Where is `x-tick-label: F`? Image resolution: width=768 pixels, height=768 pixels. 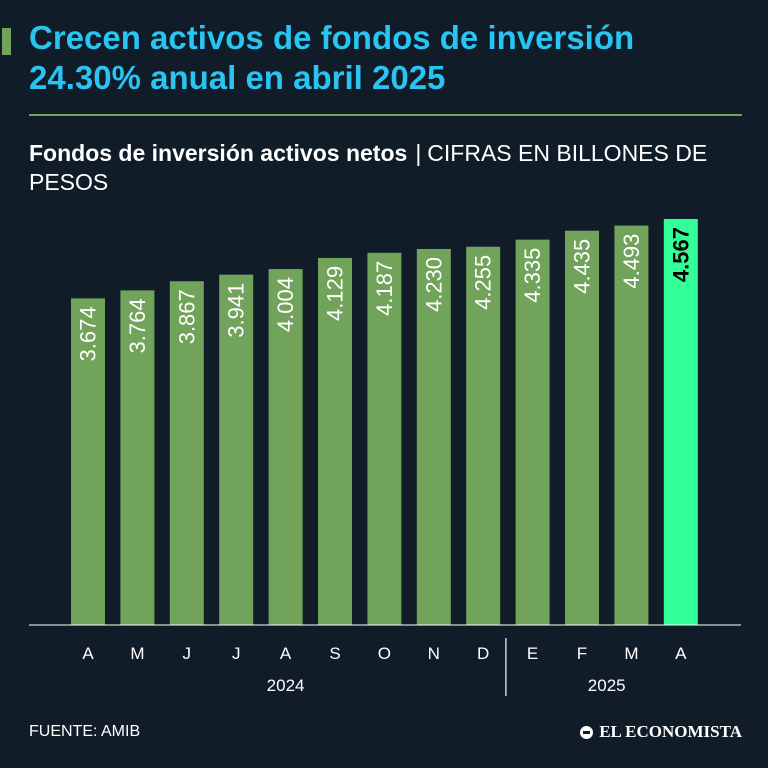 x-tick-label: F is located at coordinates (582, 653).